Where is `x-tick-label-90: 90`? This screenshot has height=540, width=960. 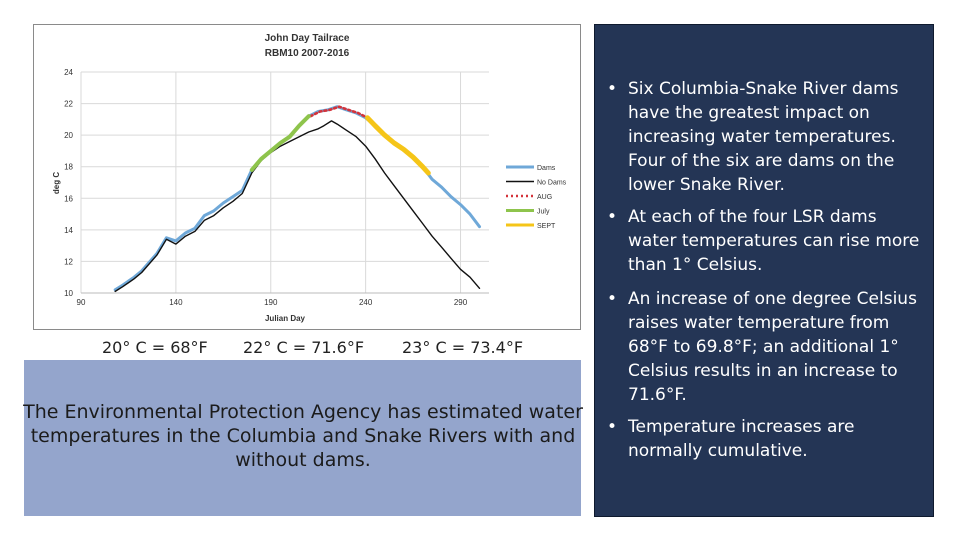 x-tick-label-90: 90 is located at coordinates (81, 302).